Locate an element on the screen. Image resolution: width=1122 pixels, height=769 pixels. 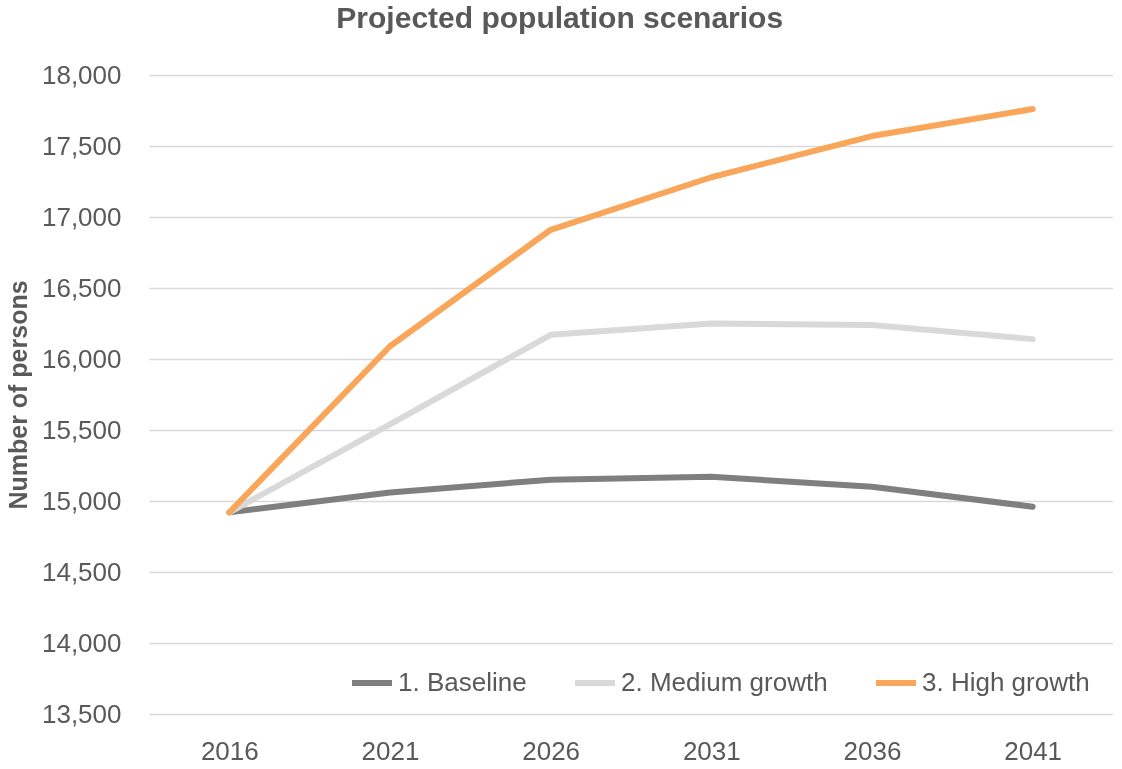
y-tick-label: 15,500 is located at coordinates (81, 429).